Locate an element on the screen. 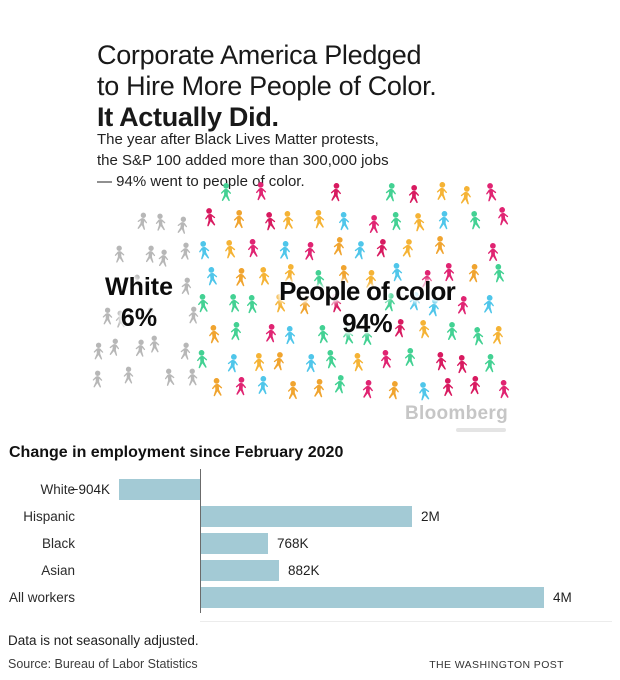 Image resolution: width=620 pixels, height=680 pixels. white-group-label: White 6% is located at coordinates (139, 303).